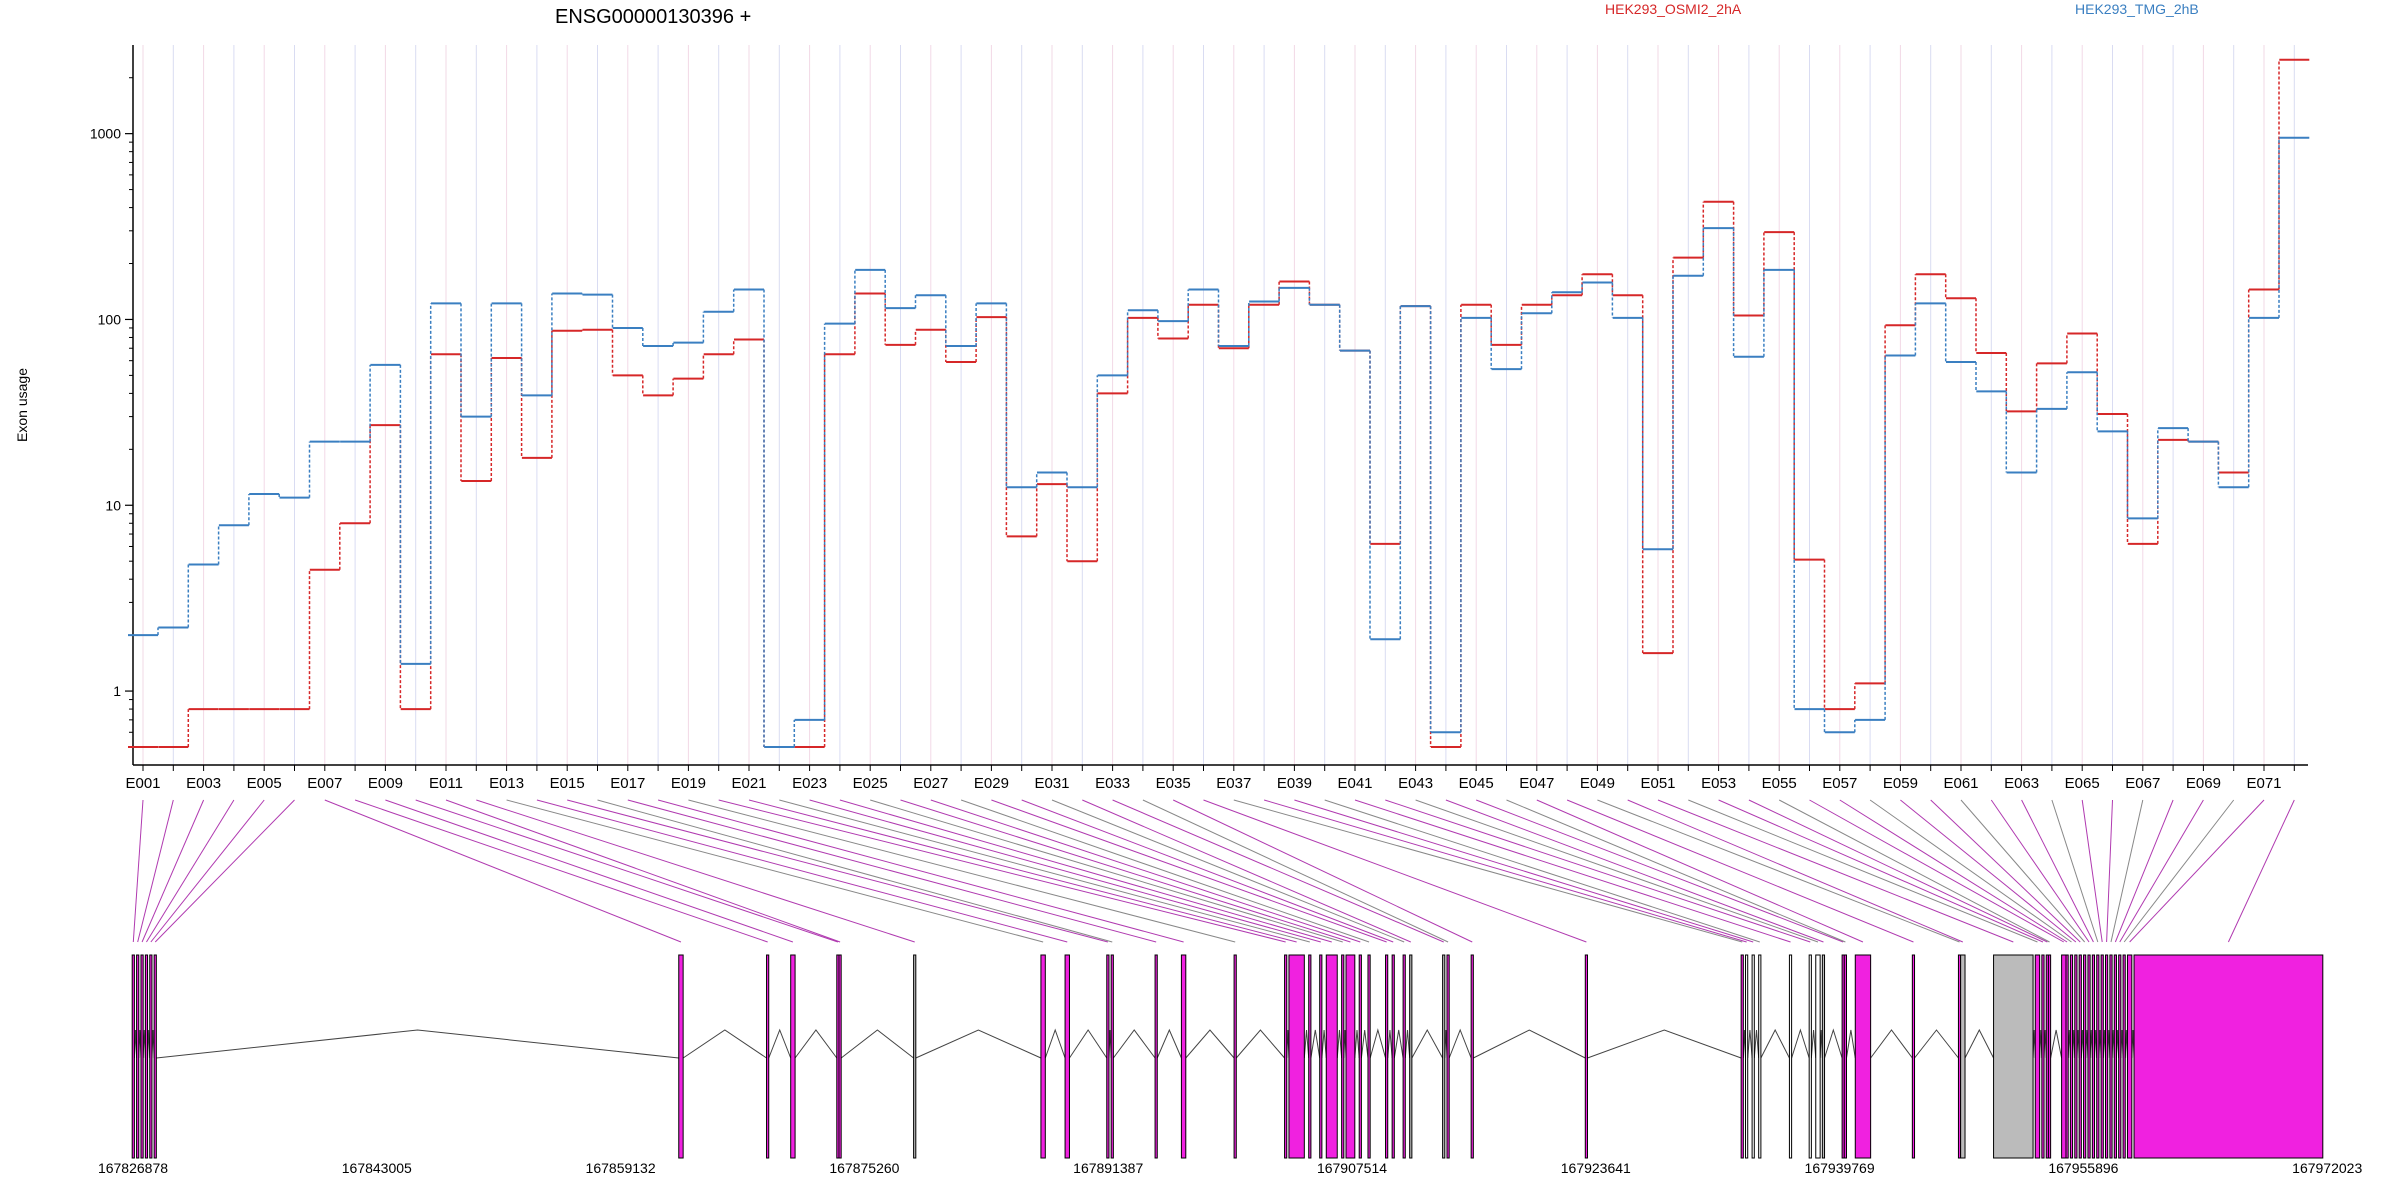 This screenshot has height=1200, width=2400. Describe the element at coordinates (2021, 783) in the screenshot. I see `x-tick-label: E063` at that location.